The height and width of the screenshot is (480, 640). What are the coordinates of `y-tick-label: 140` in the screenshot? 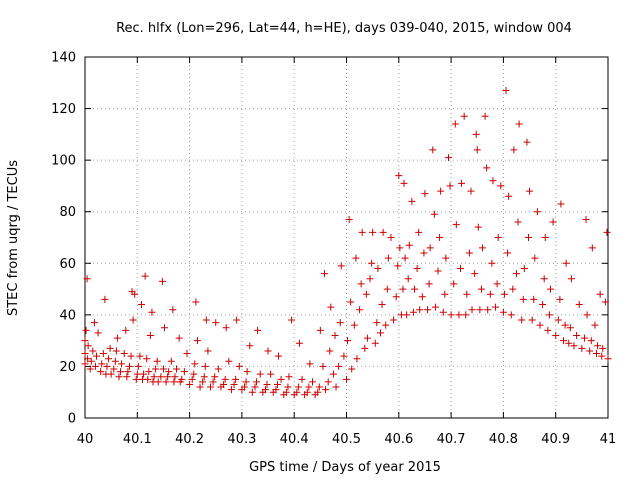 It's located at (63, 58).